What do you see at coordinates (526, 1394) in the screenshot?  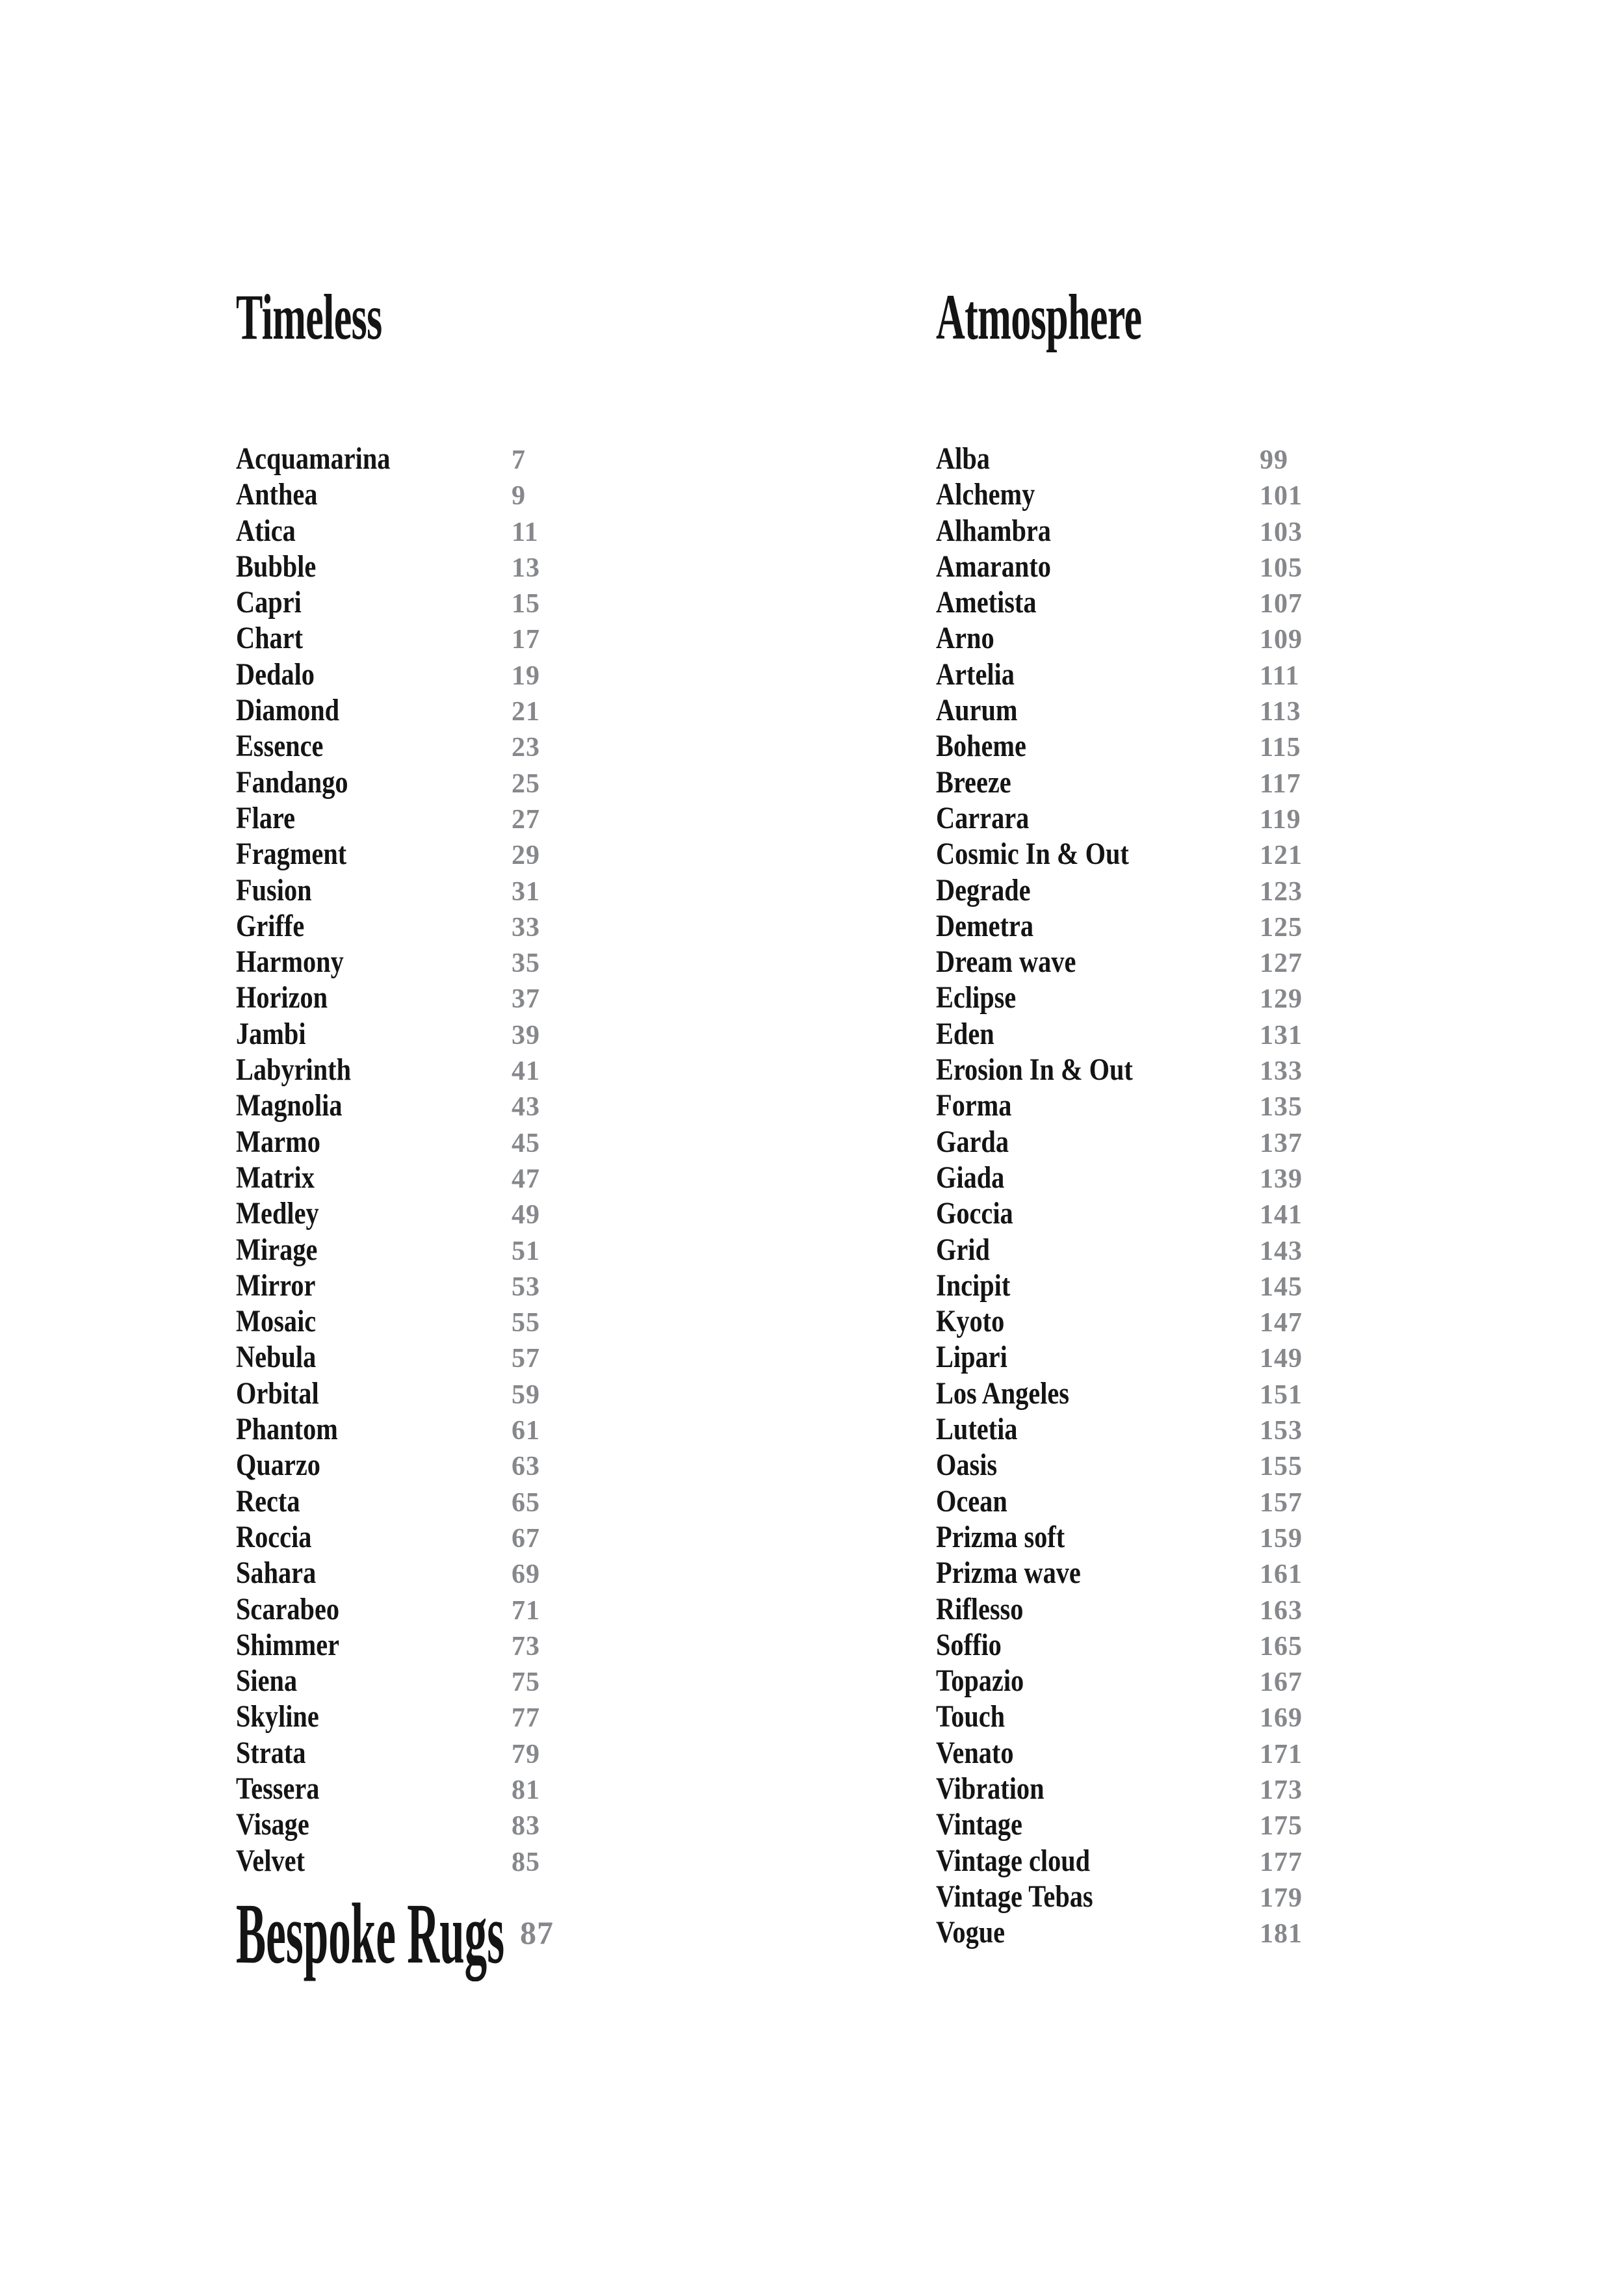 I see `toc-entry-page-number: 59` at bounding box center [526, 1394].